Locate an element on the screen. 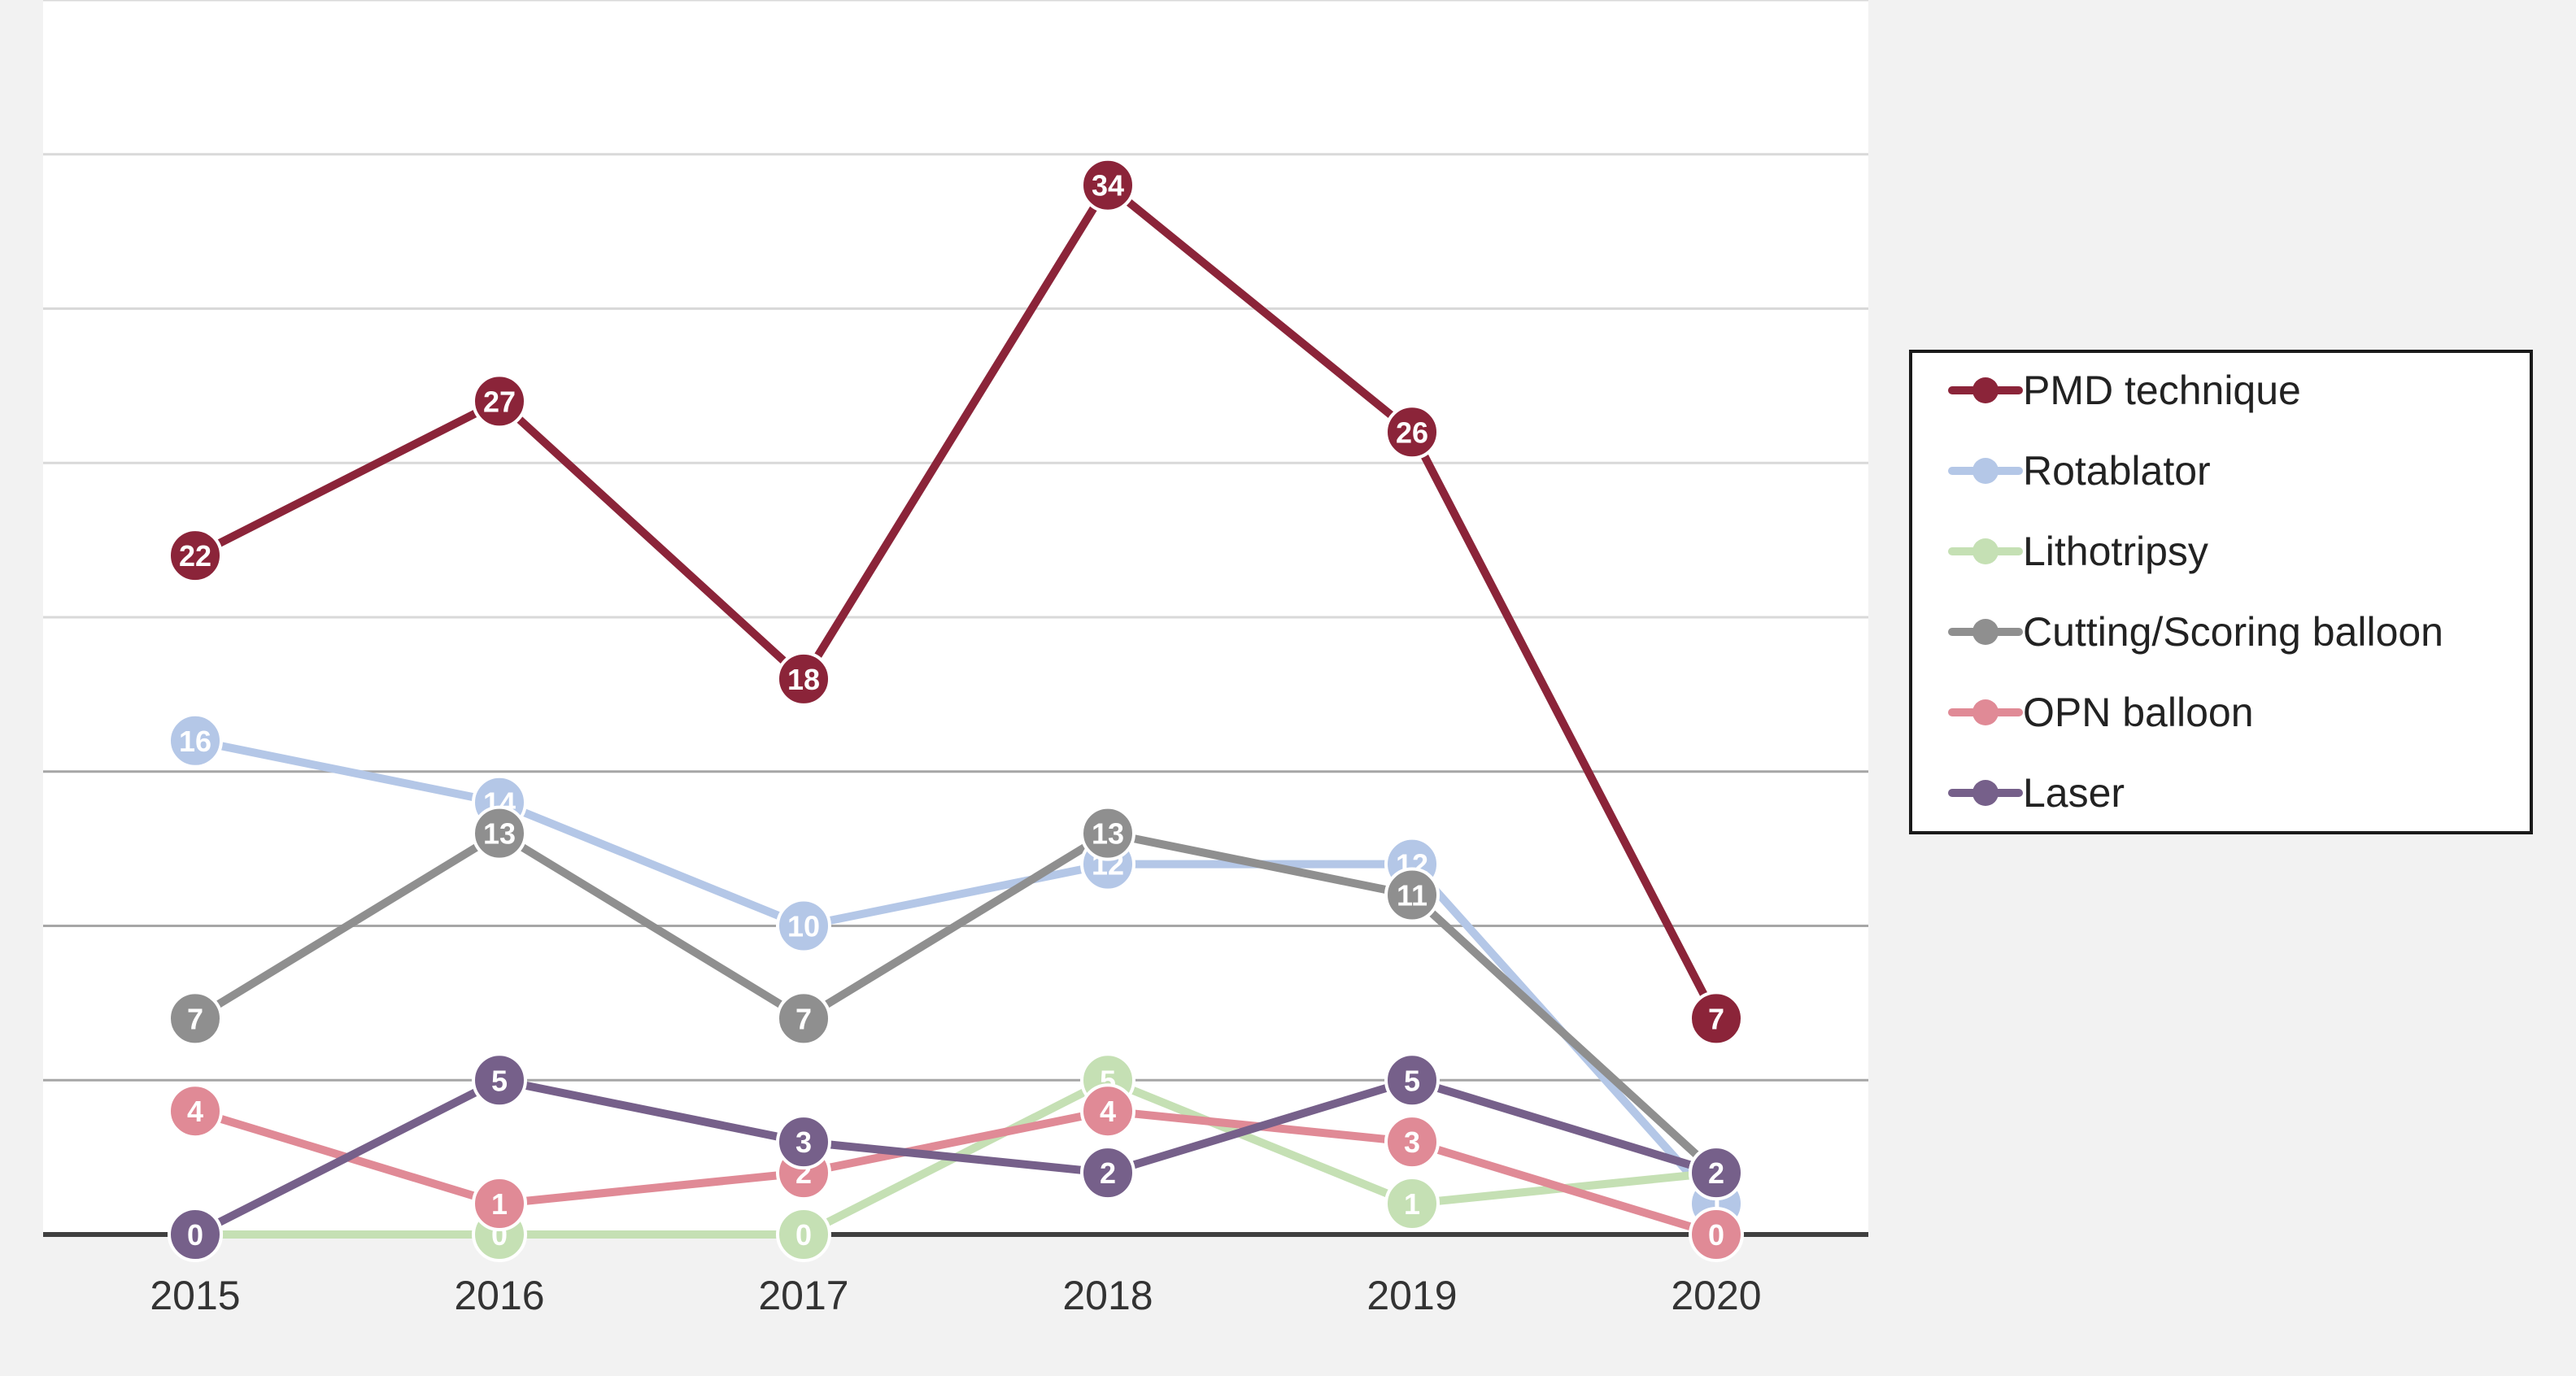 The width and height of the screenshot is (2576, 1376). data-label: 27 is located at coordinates (499, 401).